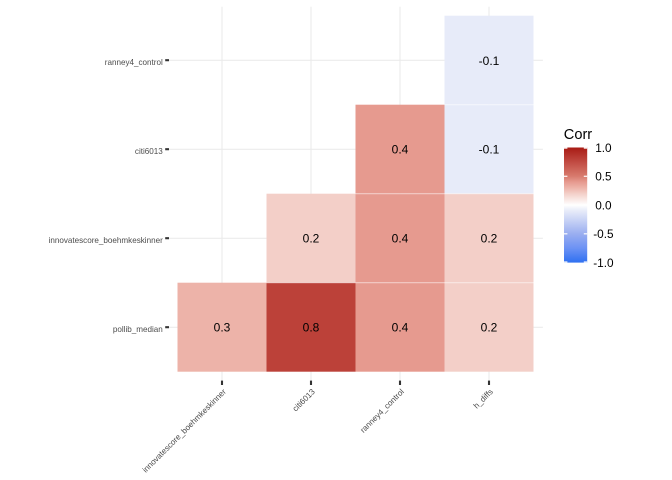 The image size is (672, 480). What do you see at coordinates (134, 62) in the screenshot?
I see `svg-text: ranney4_control` at bounding box center [134, 62].